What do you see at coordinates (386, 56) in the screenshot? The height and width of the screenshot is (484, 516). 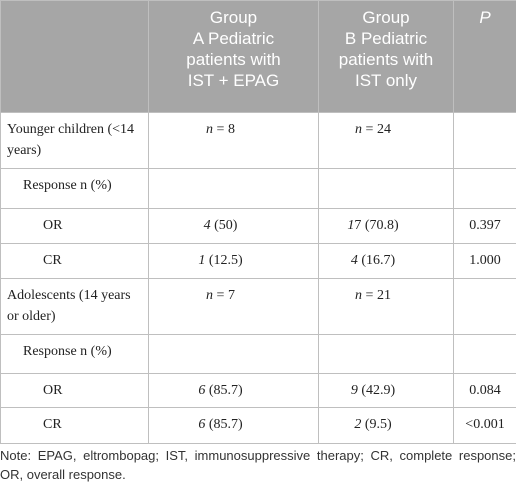 I see `header-cell: Group B Pediatric patients with IST only` at bounding box center [386, 56].